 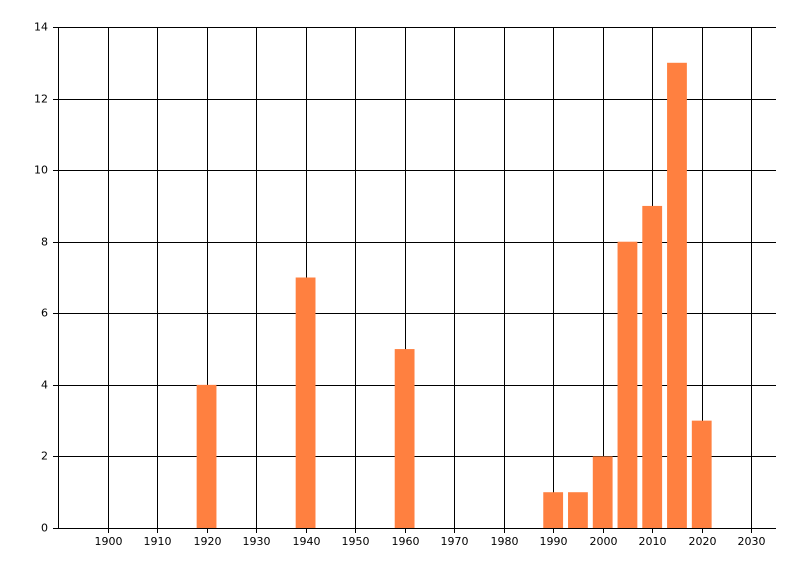 I want to click on x-tick-label: 2020, so click(x=703, y=541).